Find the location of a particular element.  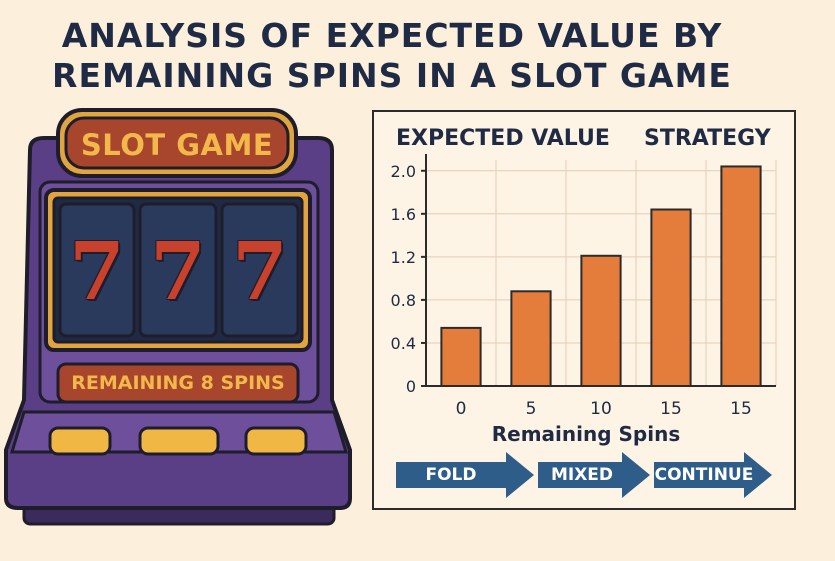

remaining-spins-label: REMAINING 8 SPINS is located at coordinates (178, 383).